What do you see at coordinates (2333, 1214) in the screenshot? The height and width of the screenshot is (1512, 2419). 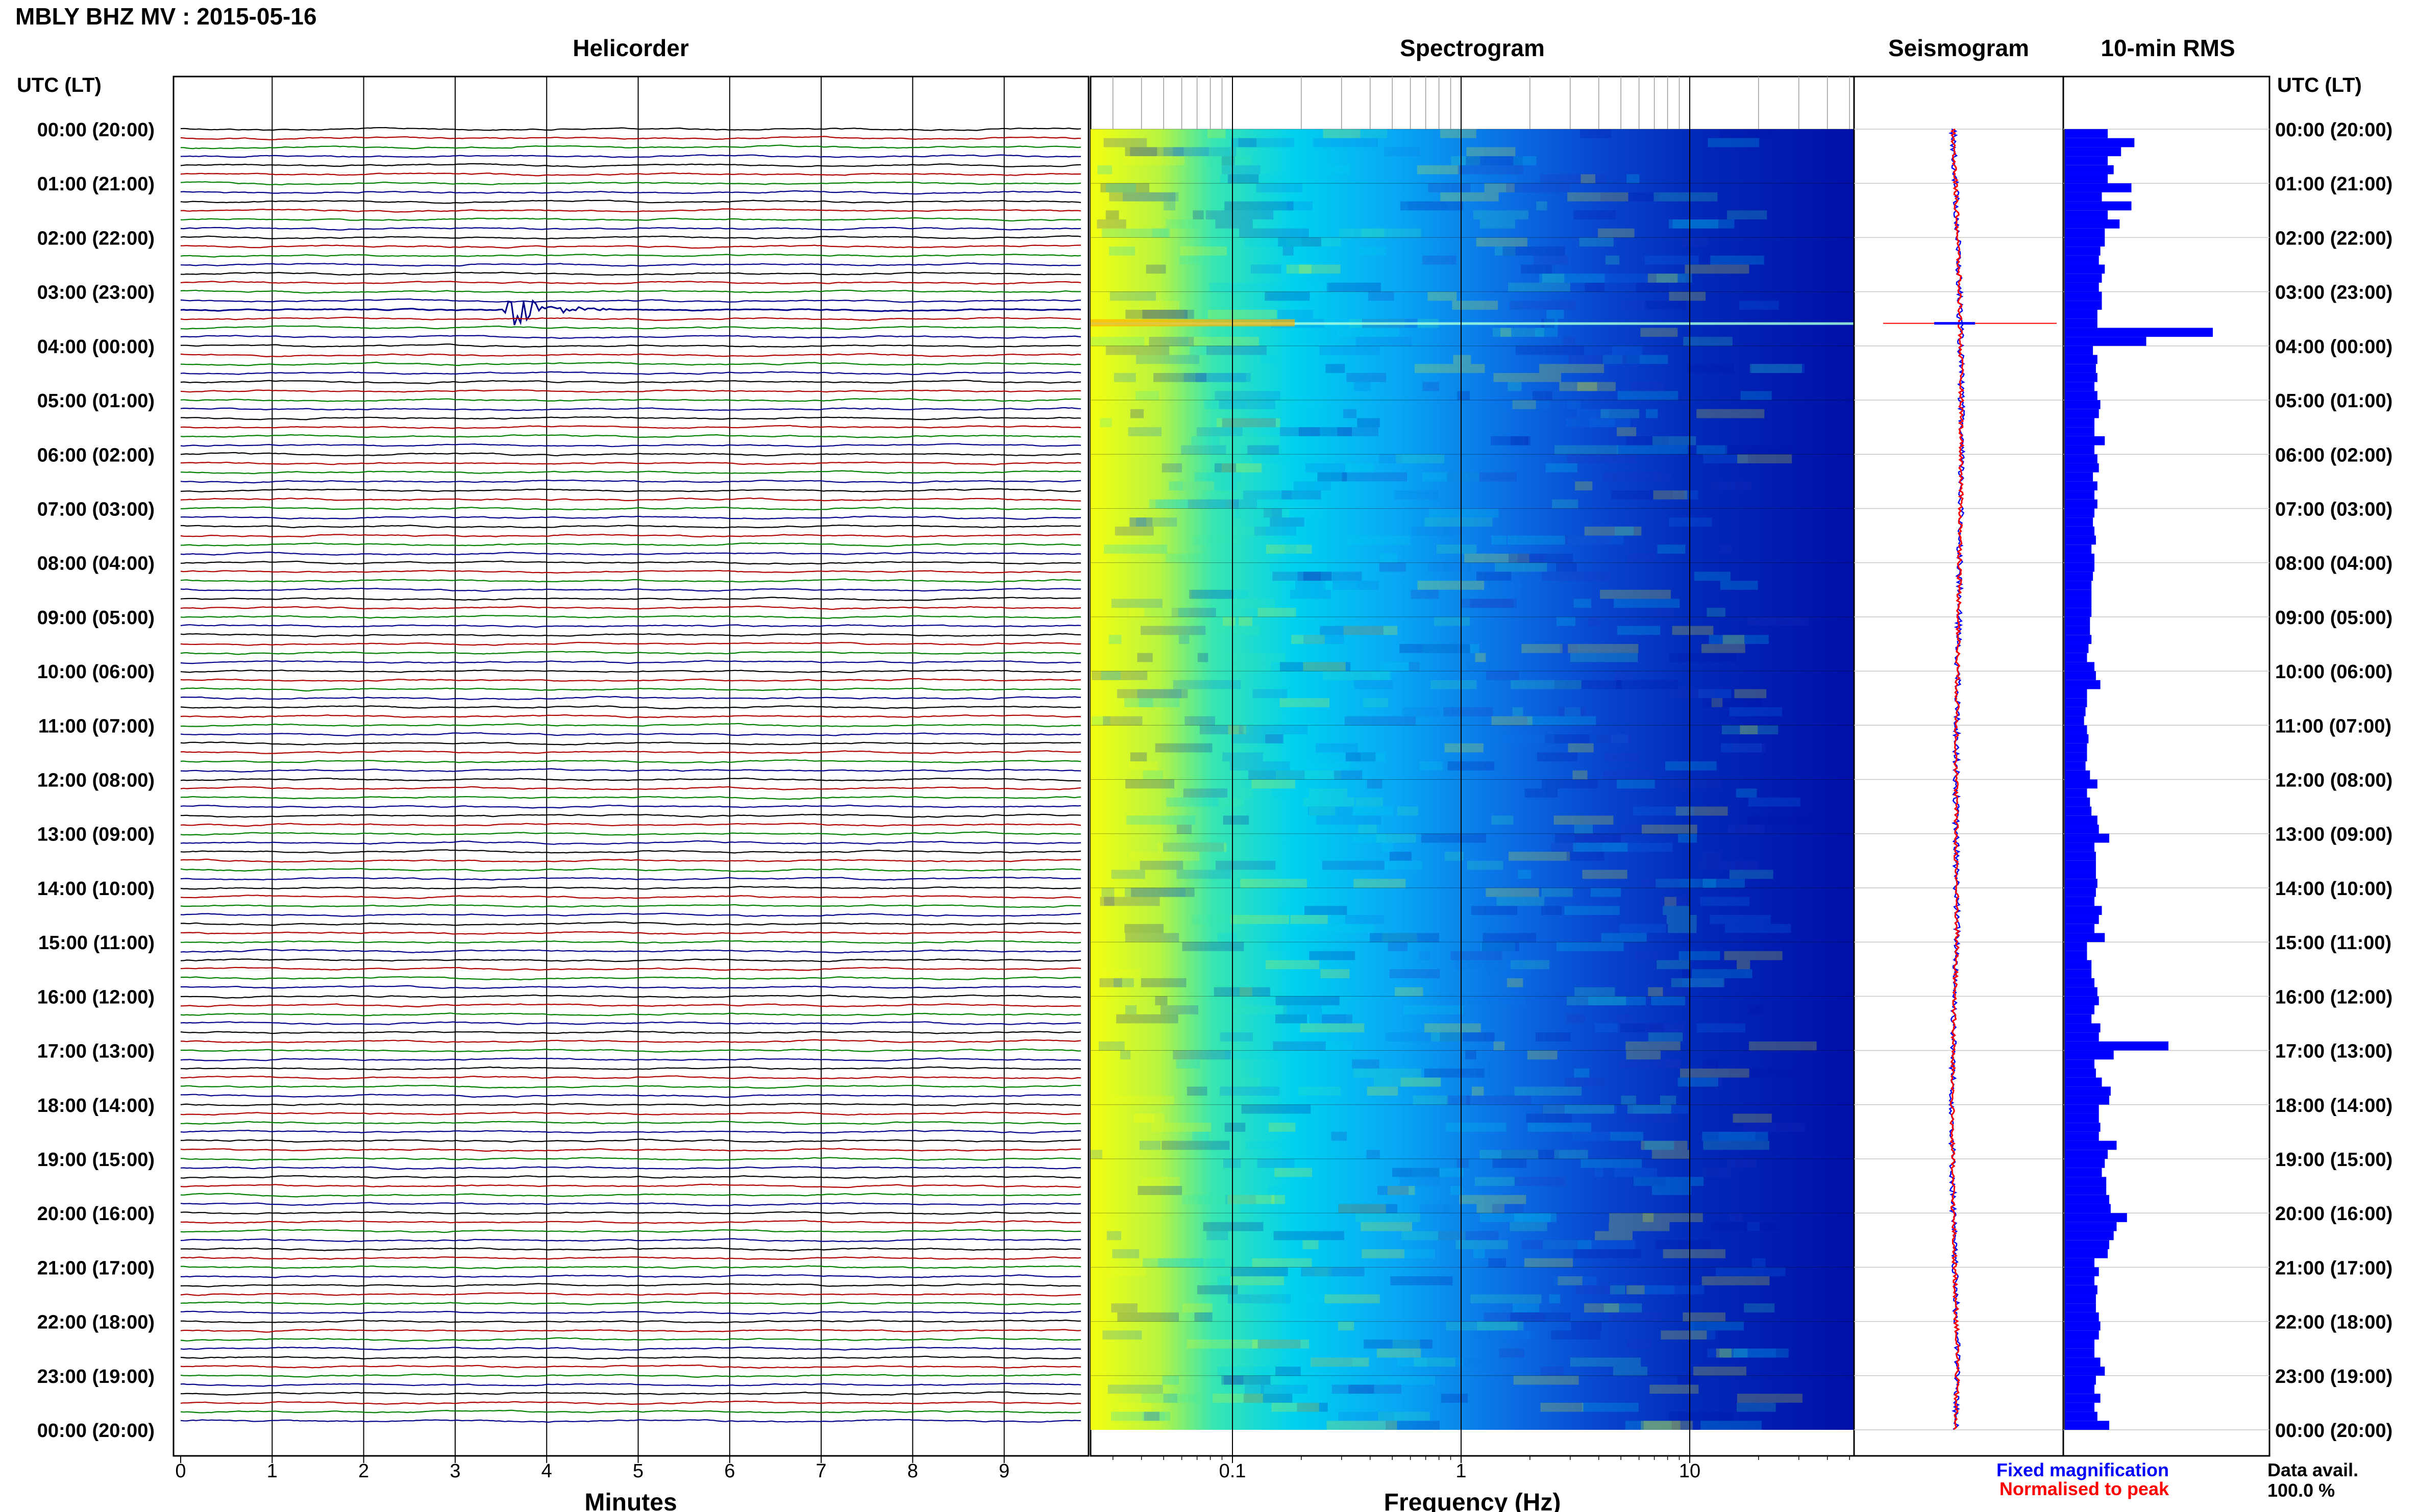 I see `time-tick-label: 20:00 (16:00)` at bounding box center [2333, 1214].